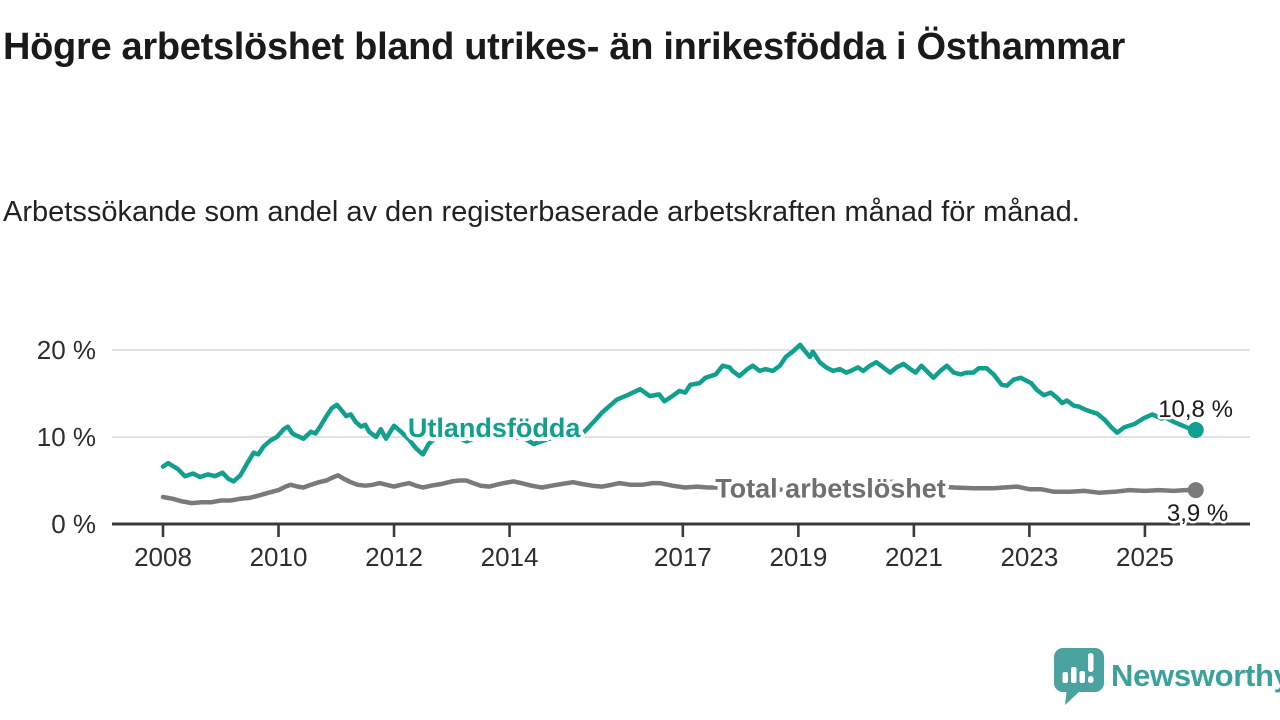  Describe the element at coordinates (1197, 513) in the screenshot. I see `chart-annotation-4: 3,9 %` at that location.